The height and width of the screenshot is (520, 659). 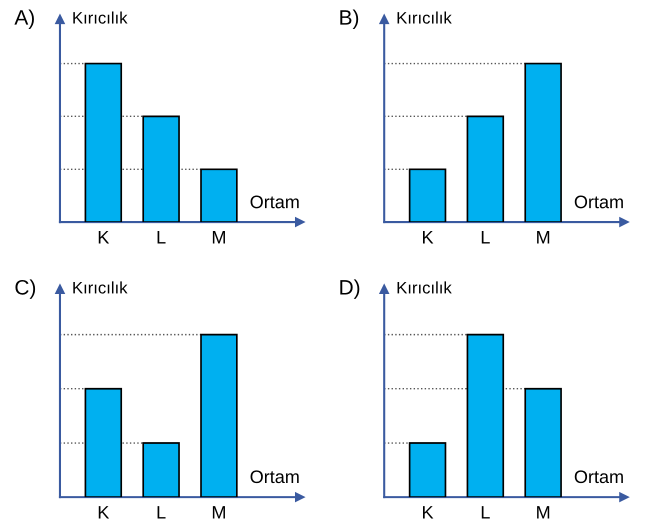 I want to click on chart-title: C), so click(x=25, y=289).